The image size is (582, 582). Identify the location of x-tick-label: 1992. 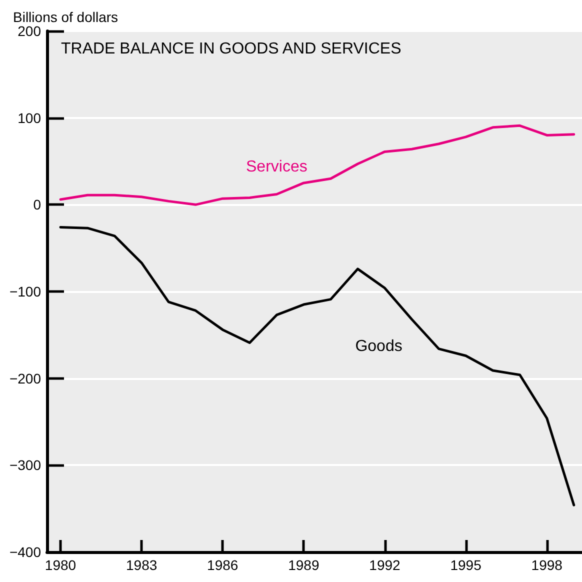
(385, 565).